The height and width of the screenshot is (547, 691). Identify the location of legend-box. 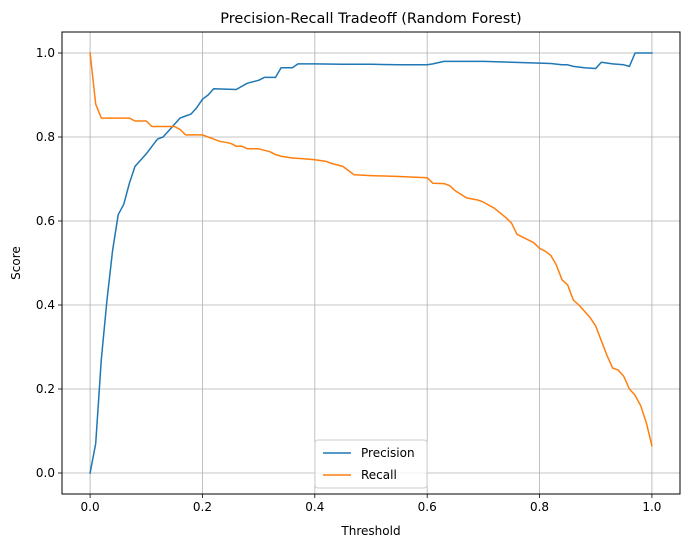
(371, 464).